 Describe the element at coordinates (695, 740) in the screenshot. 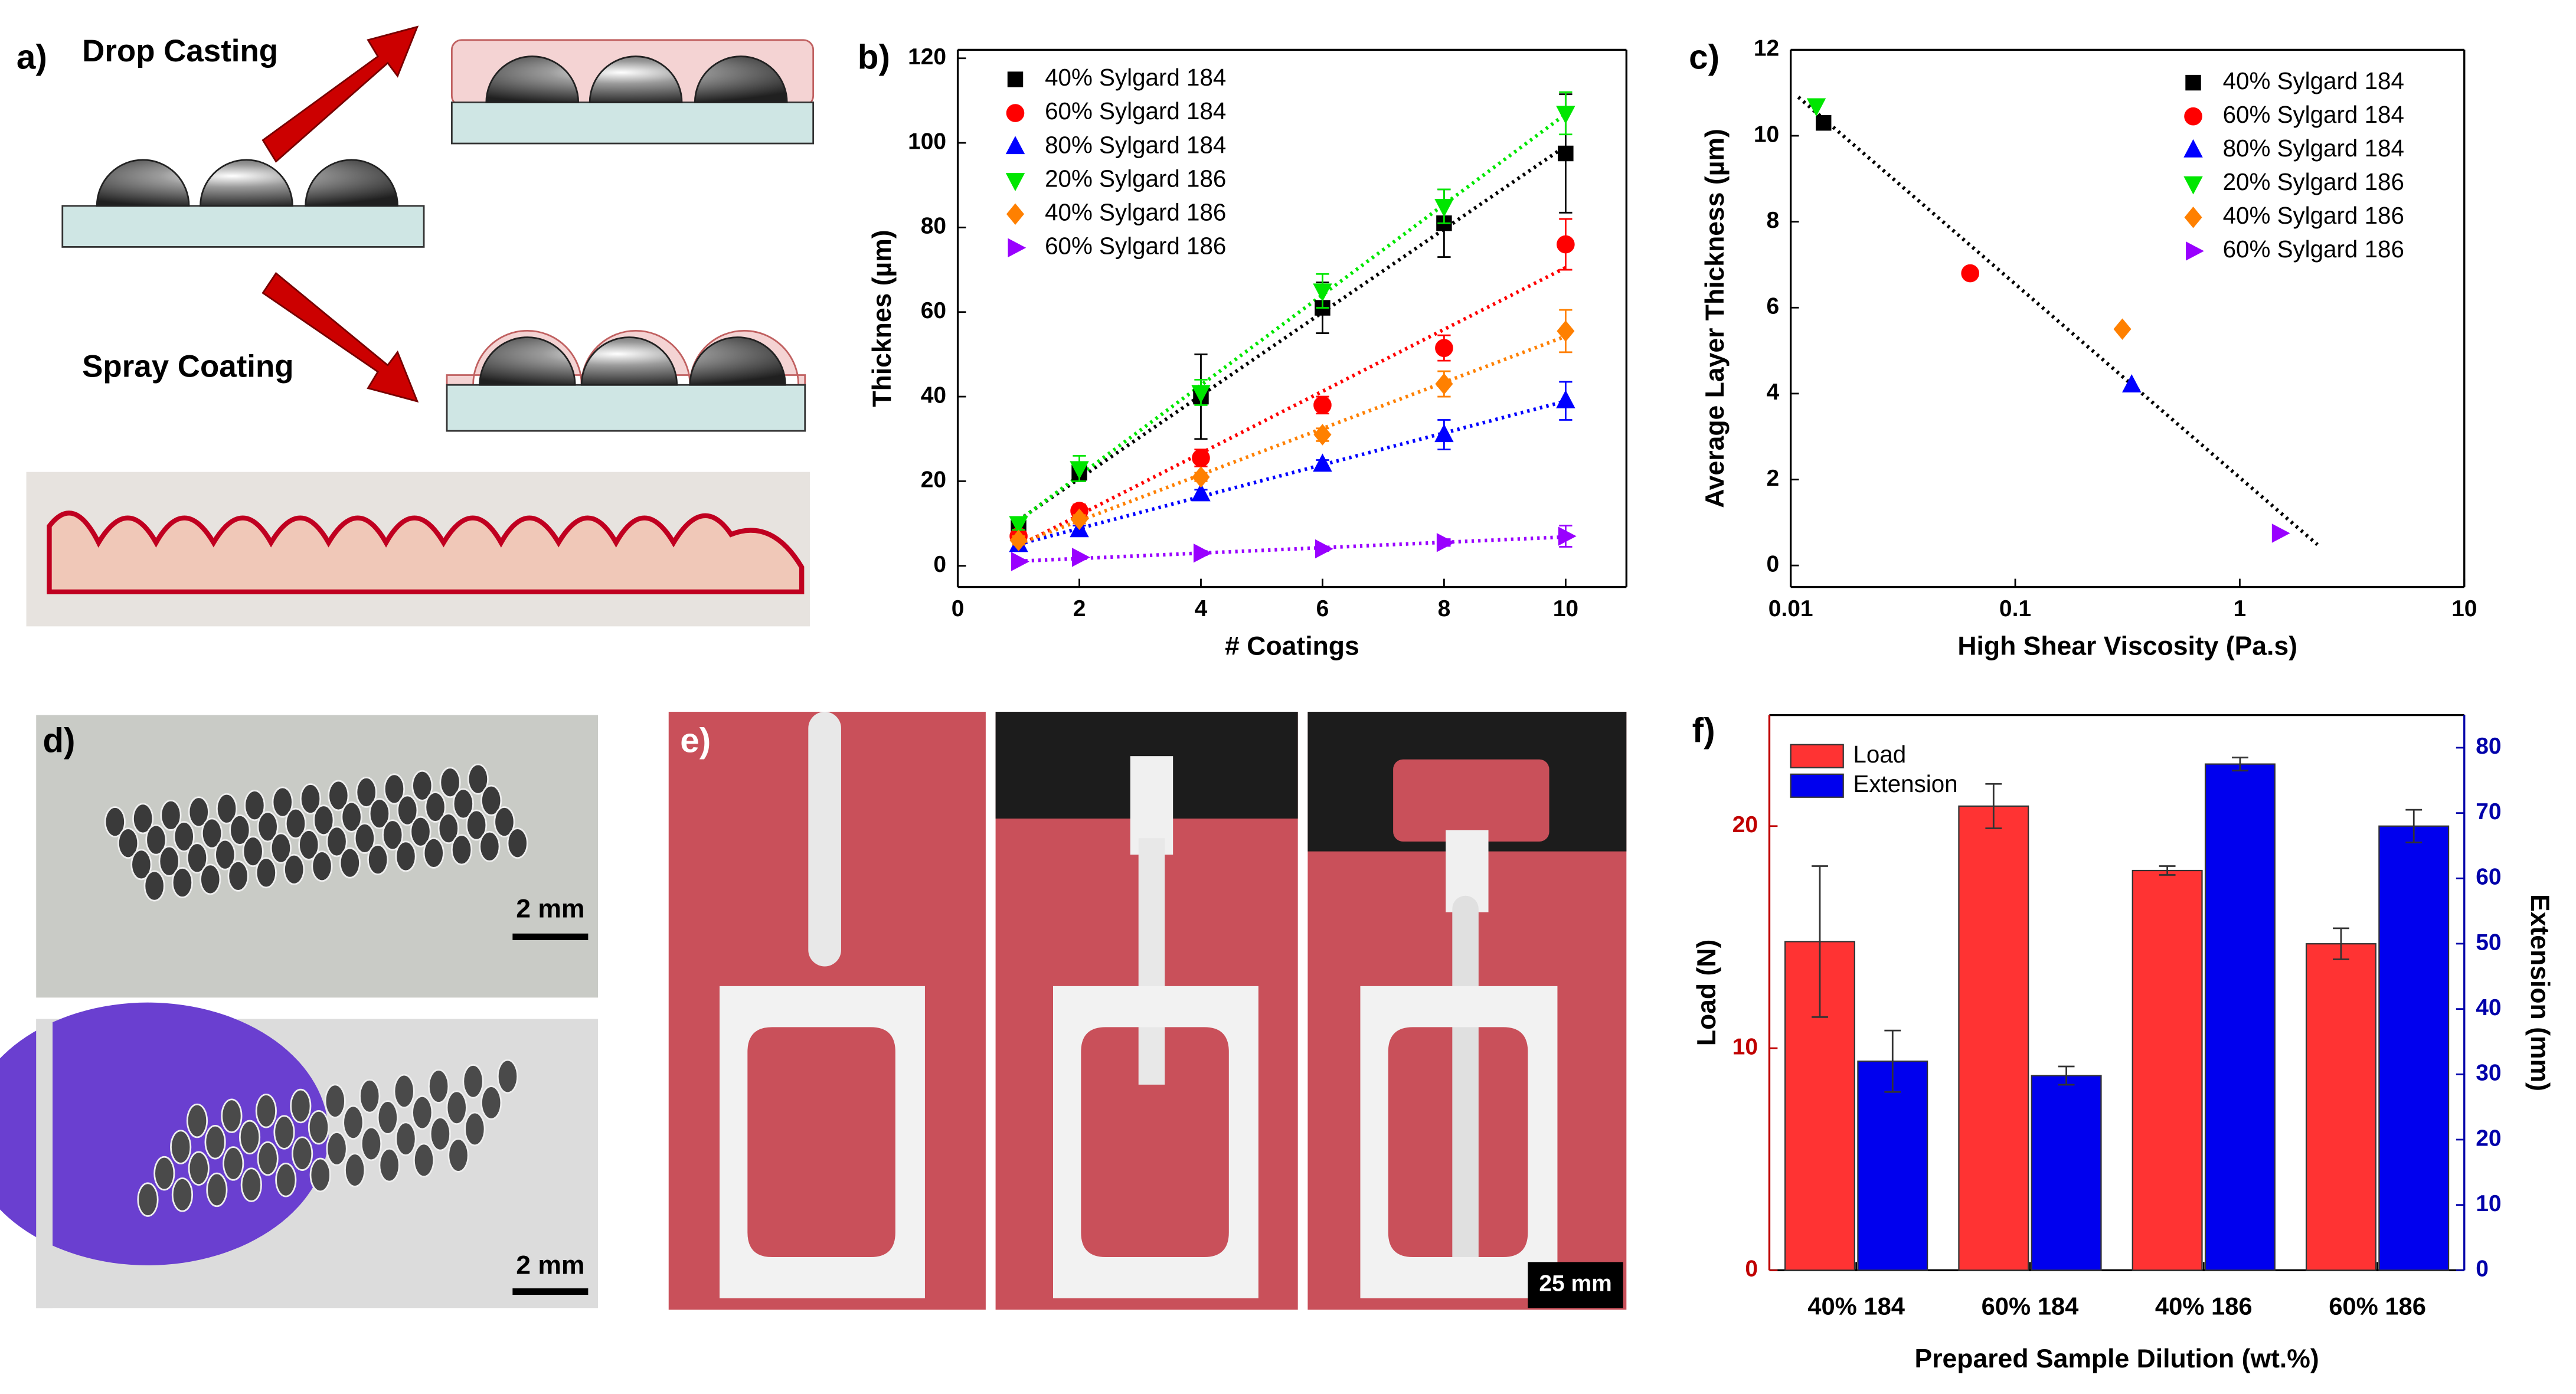

I see `panel-label: e)` at that location.